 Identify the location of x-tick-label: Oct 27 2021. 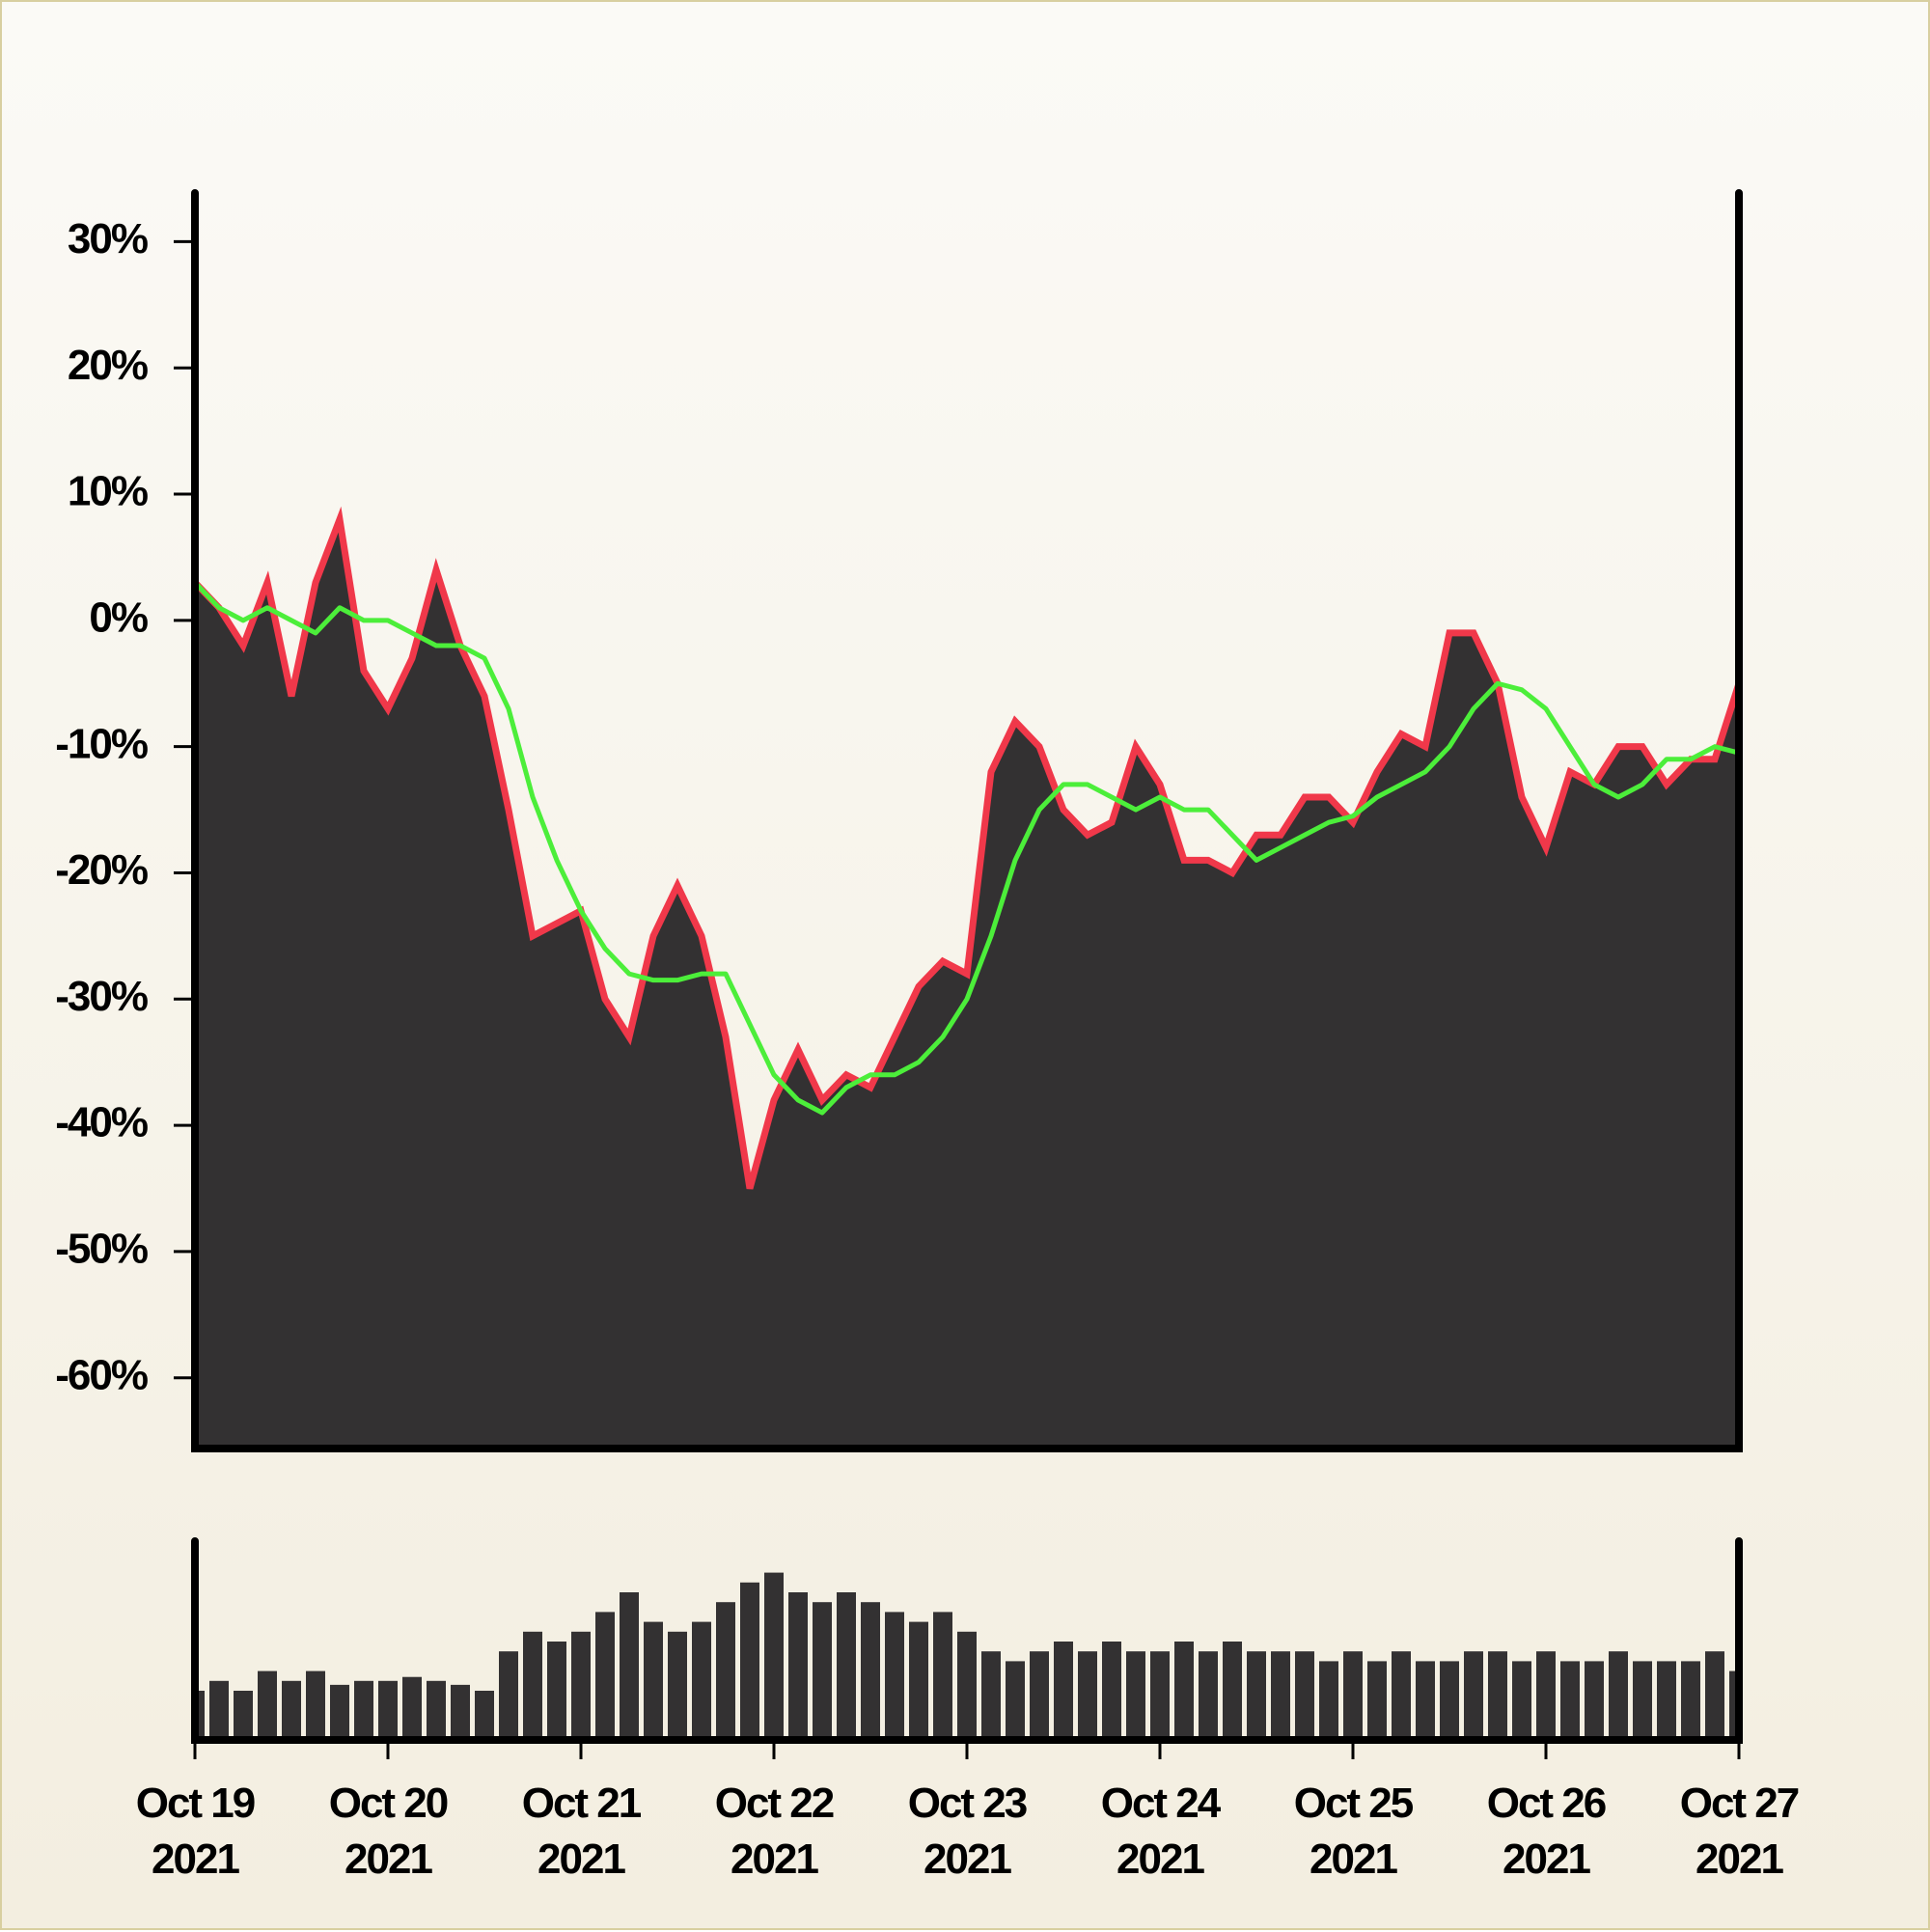
(1740, 1831).